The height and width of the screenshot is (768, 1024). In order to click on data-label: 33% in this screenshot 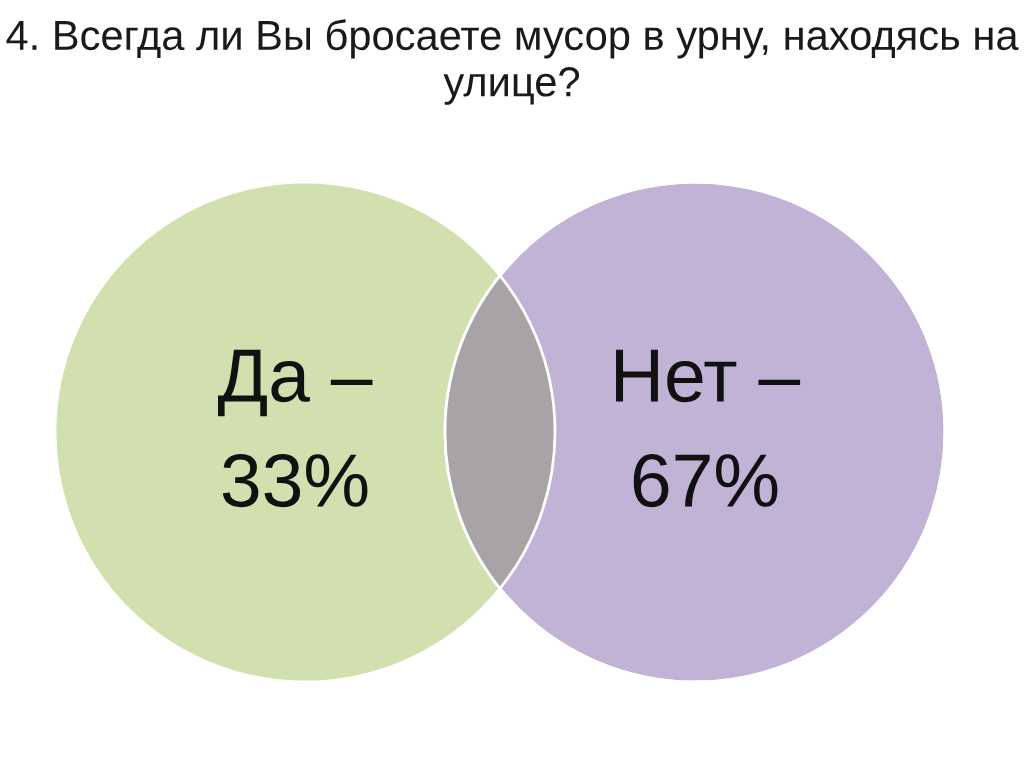, I will do `click(295, 481)`.